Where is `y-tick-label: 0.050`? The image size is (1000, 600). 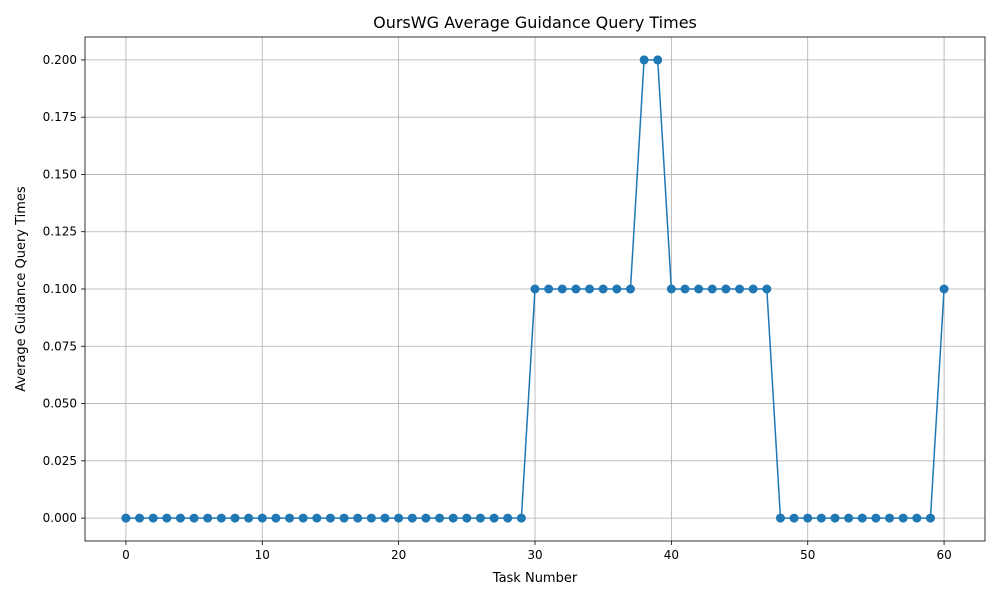 y-tick-label: 0.050 is located at coordinates (60, 404).